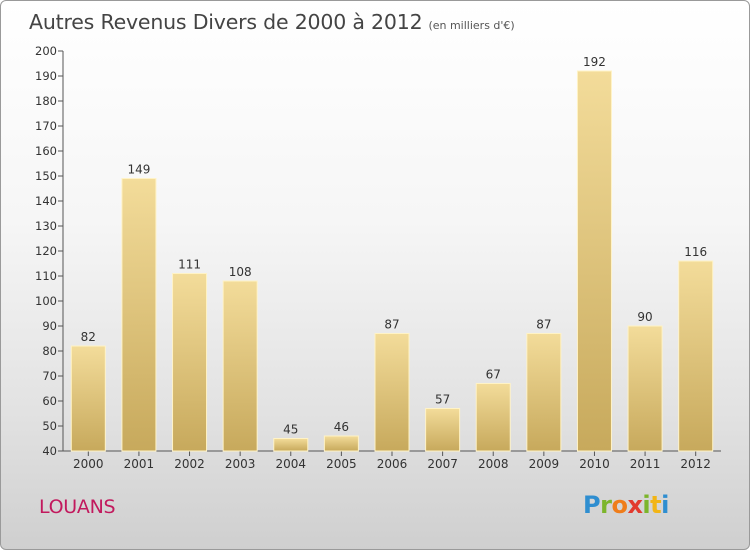 Image resolution: width=750 pixels, height=550 pixels. Describe the element at coordinates (138, 170) in the screenshot. I see `bar-value-label: 149` at that location.